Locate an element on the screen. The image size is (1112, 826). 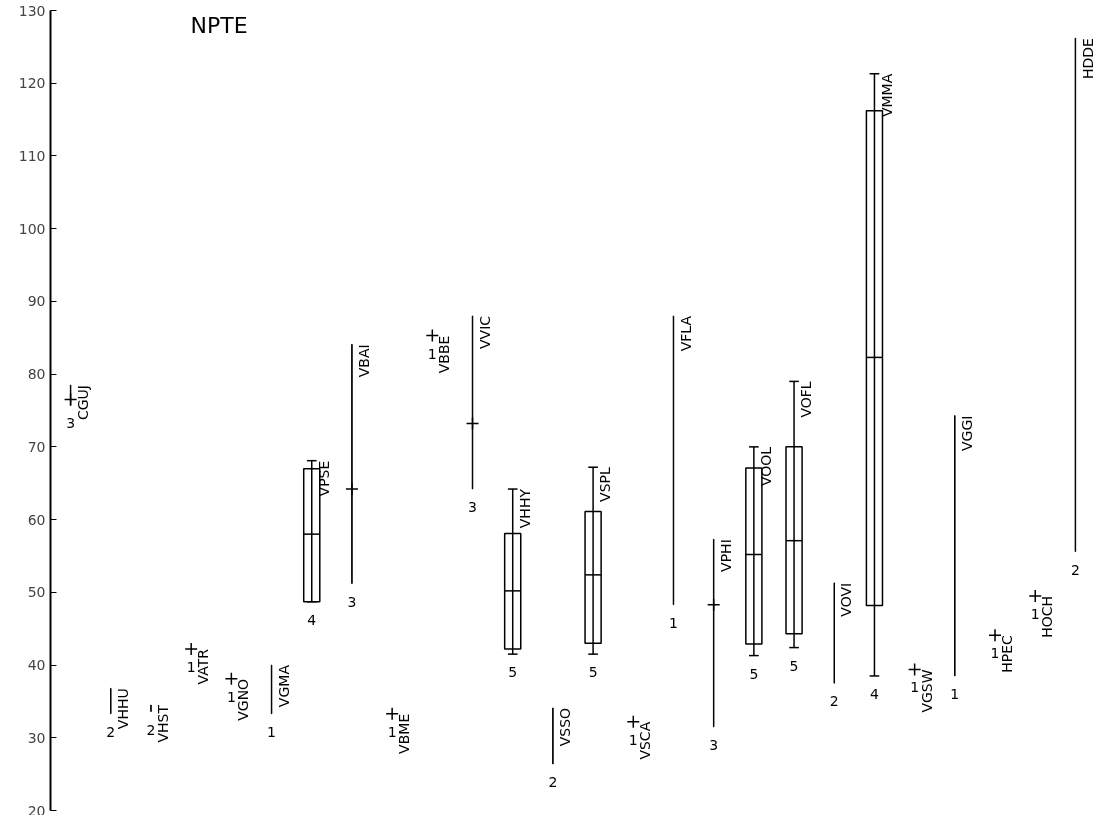
y-tick-label: 40 is located at coordinates (36, 665).